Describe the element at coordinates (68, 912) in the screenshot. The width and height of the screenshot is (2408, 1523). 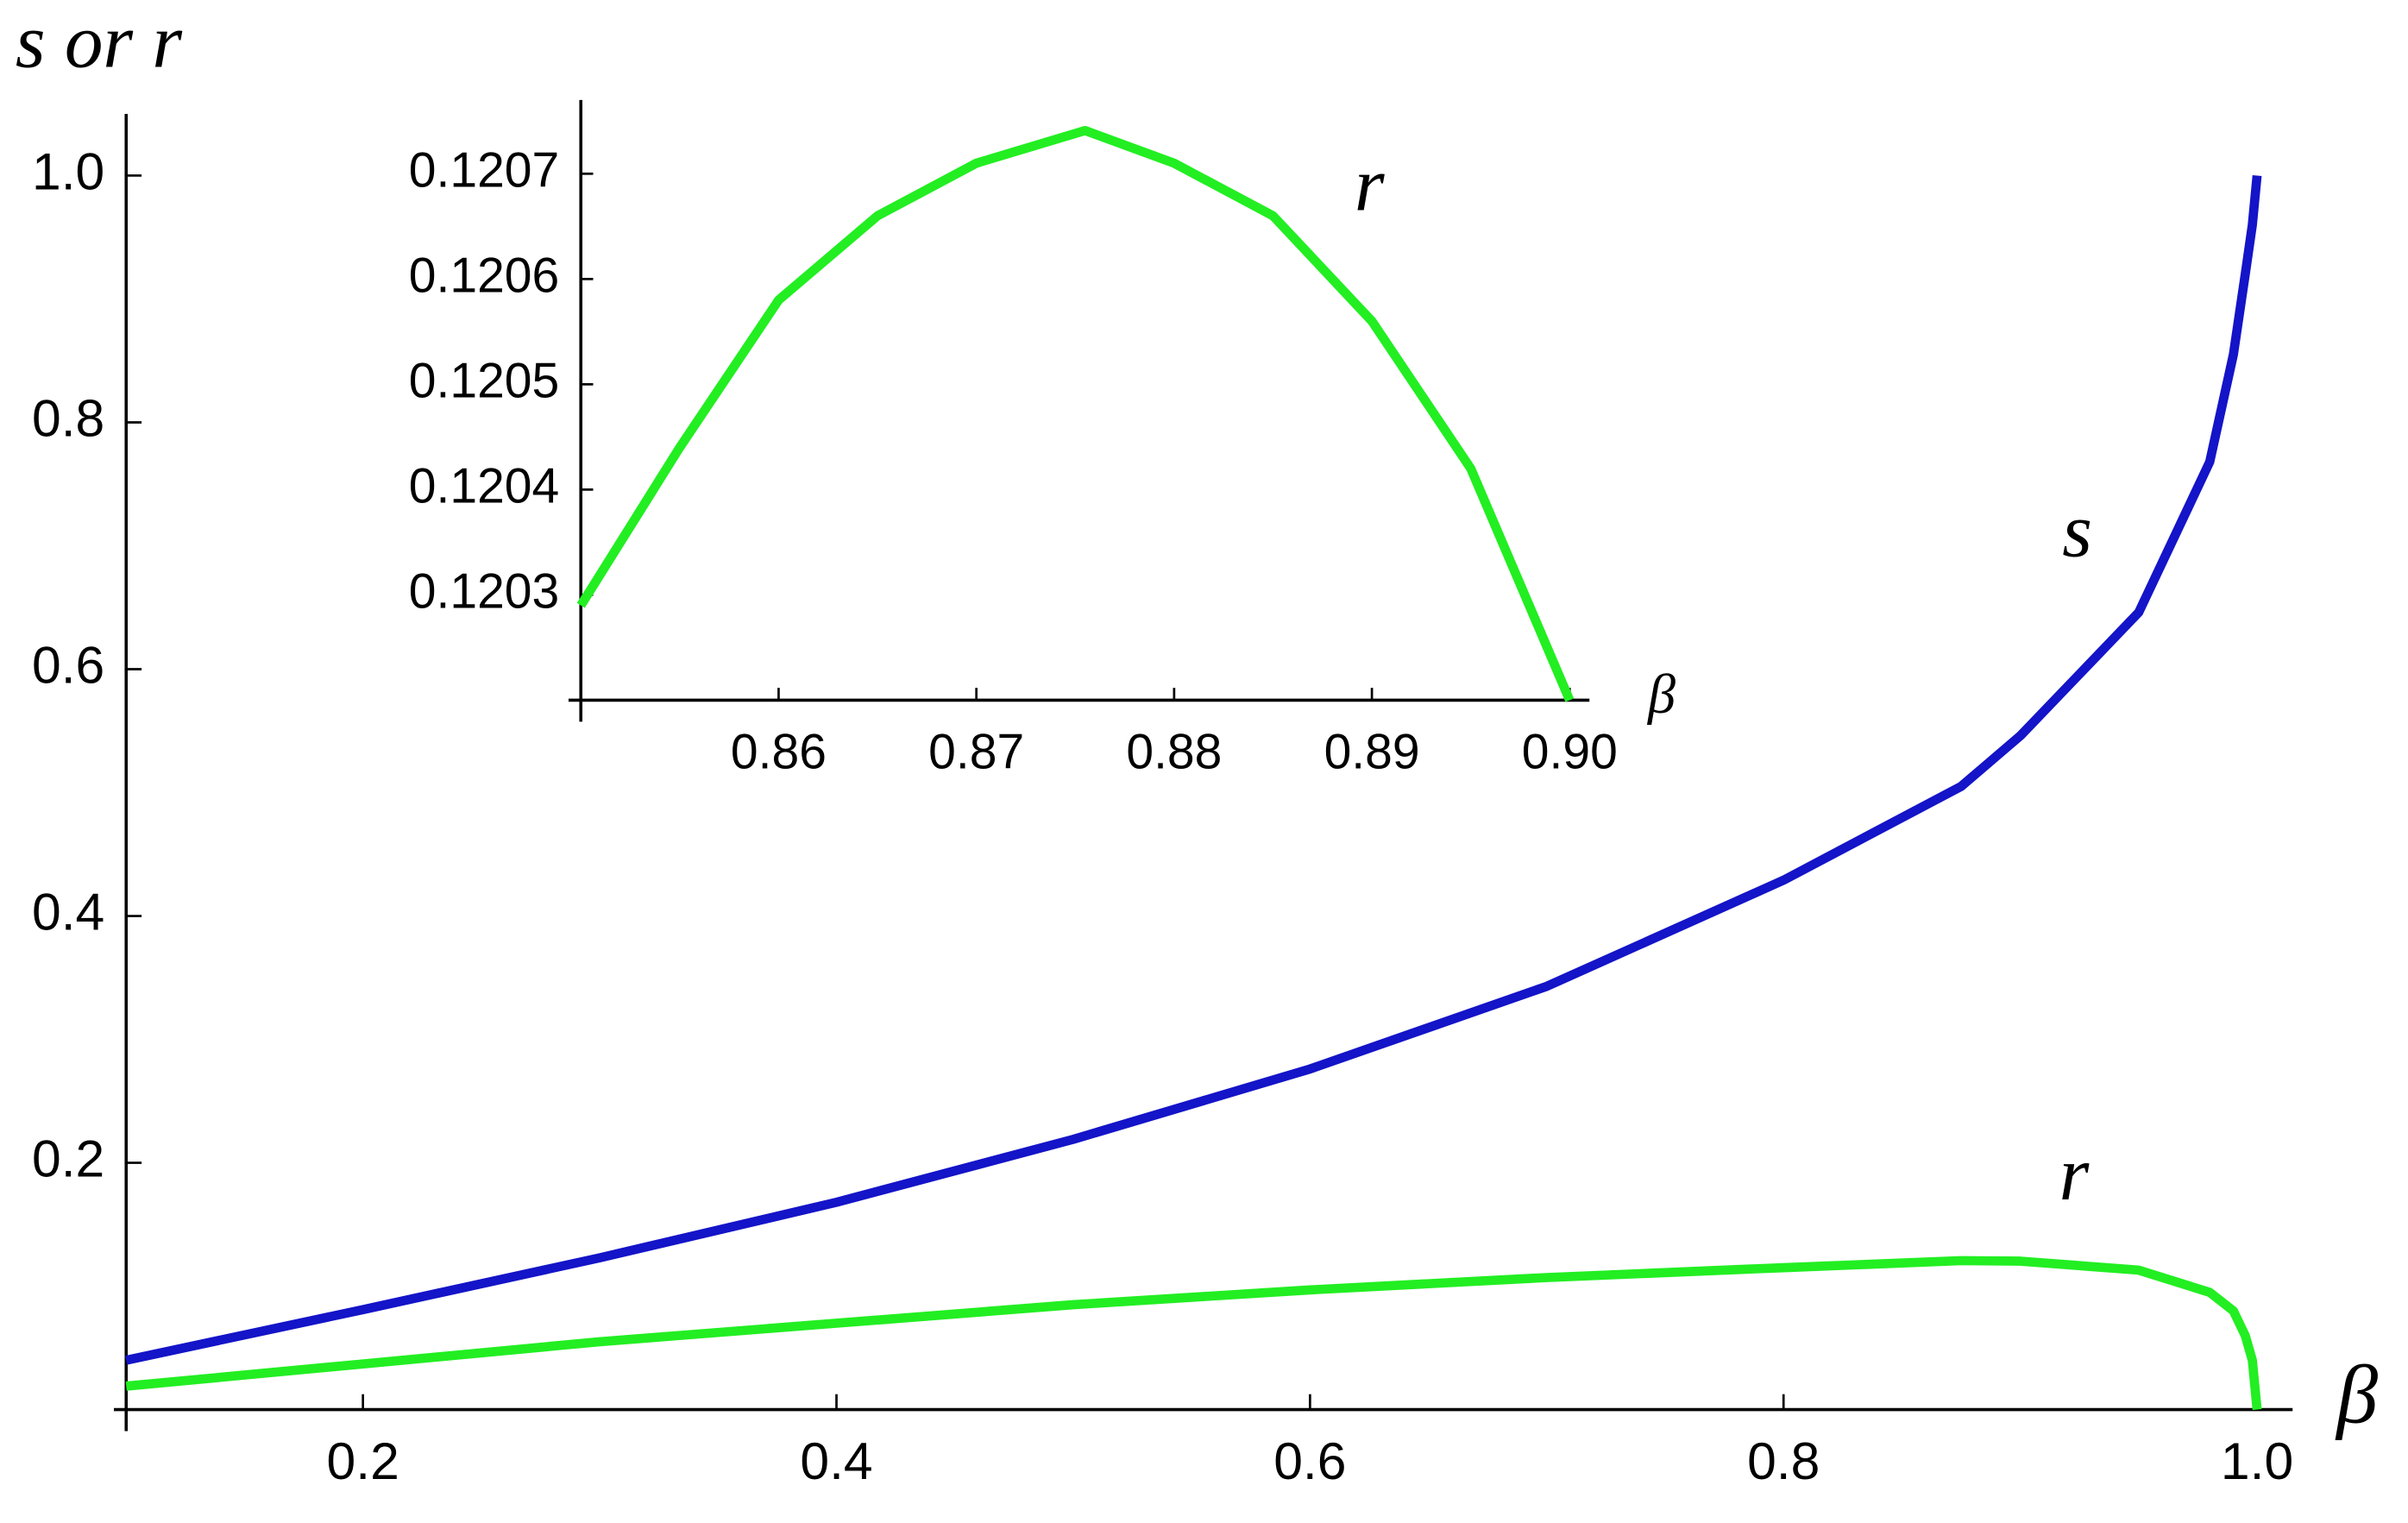
I see `y-tick-label: 0.4` at that location.